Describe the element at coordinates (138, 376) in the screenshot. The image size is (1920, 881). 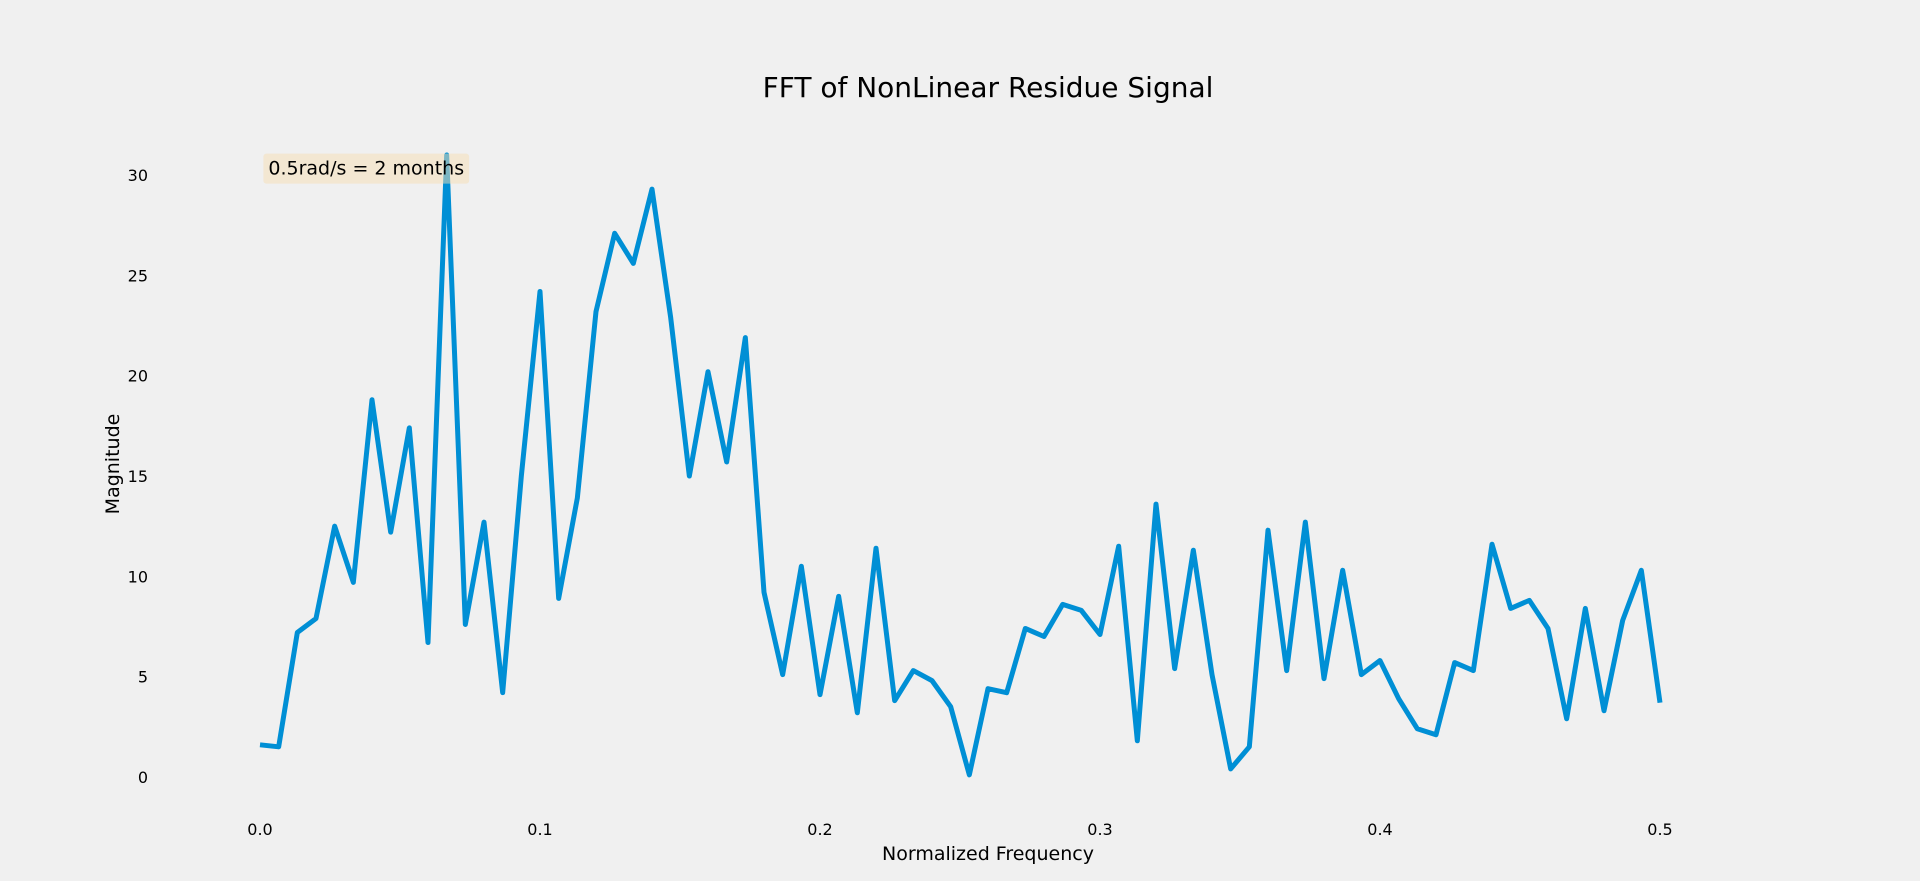
I see `y-tick-label: 20` at that location.